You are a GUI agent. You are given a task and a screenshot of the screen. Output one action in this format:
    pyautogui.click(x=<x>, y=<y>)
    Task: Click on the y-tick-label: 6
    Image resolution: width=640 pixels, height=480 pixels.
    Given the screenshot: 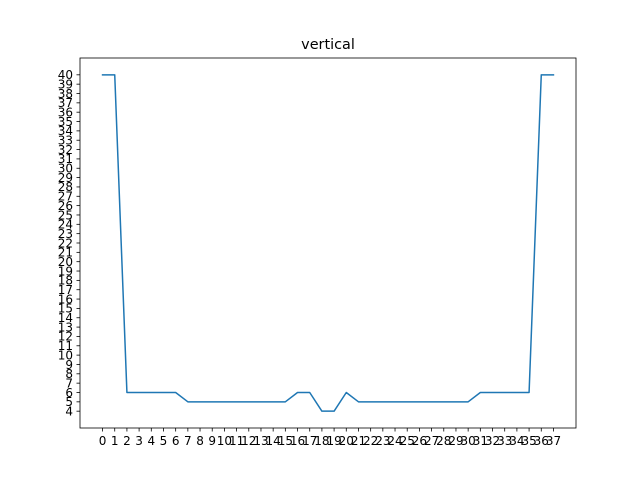 What is the action you would take?
    pyautogui.click(x=69, y=393)
    